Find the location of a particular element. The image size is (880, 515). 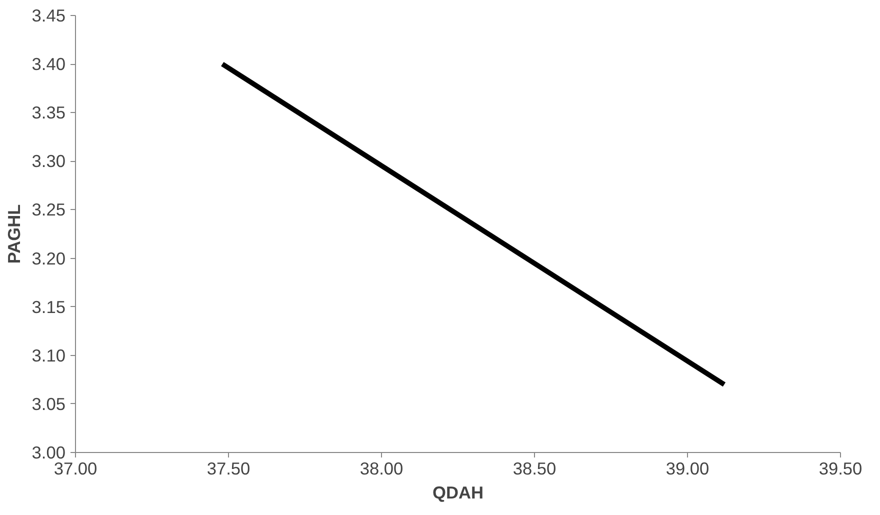

y-tick-label: 3.45 is located at coordinates (49, 16).